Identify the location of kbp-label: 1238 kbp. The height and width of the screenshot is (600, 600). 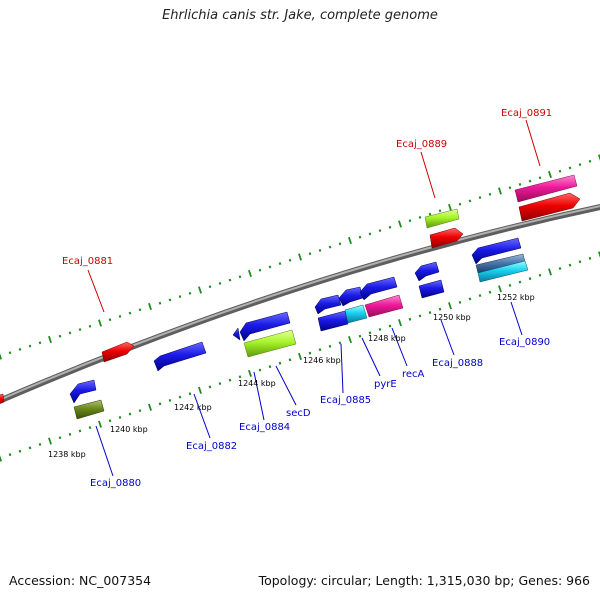
(67, 454).